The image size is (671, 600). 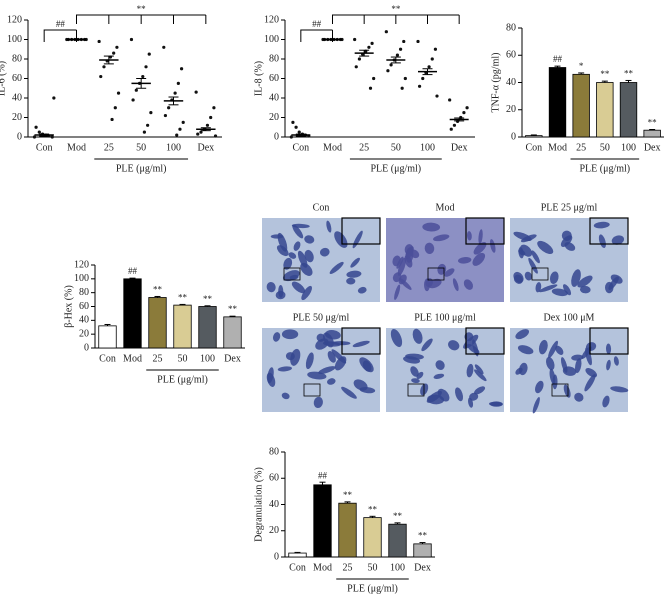 I want to click on comparison-label: **, so click(x=142, y=9).